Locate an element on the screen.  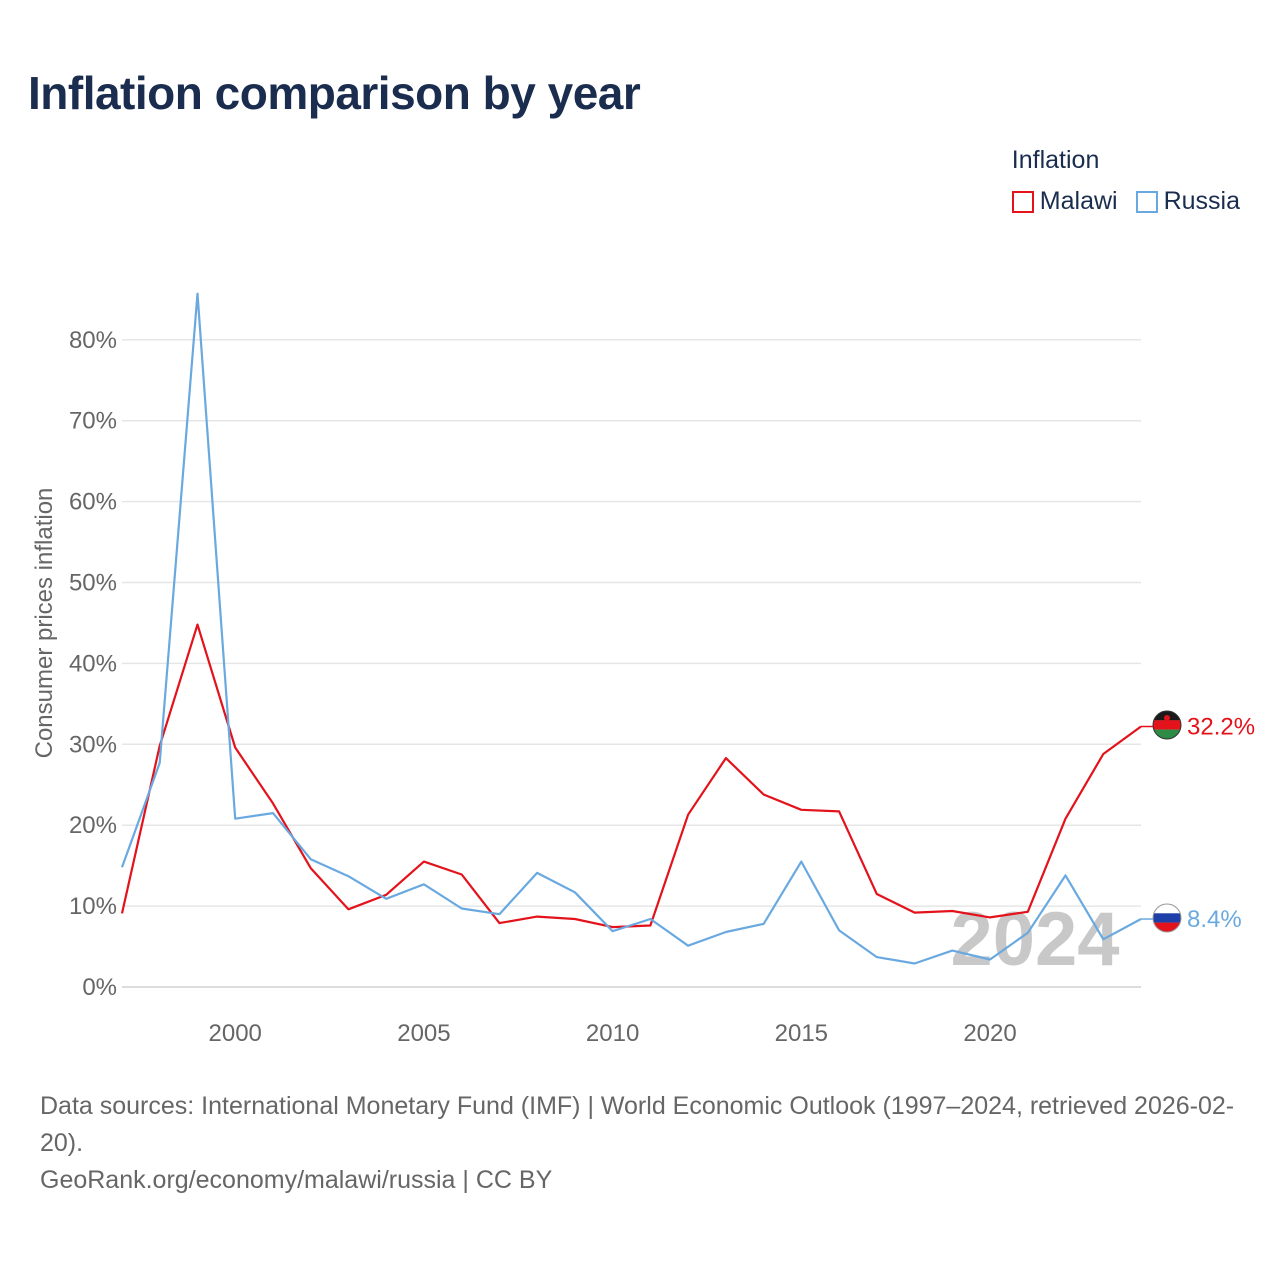
legend-item-malawi: Malawi is located at coordinates (1064, 201).